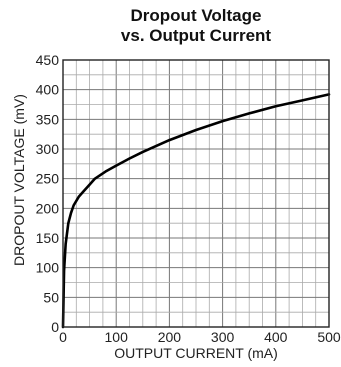  Describe the element at coordinates (48, 90) in the screenshot. I see `y-tick-label: 400` at that location.